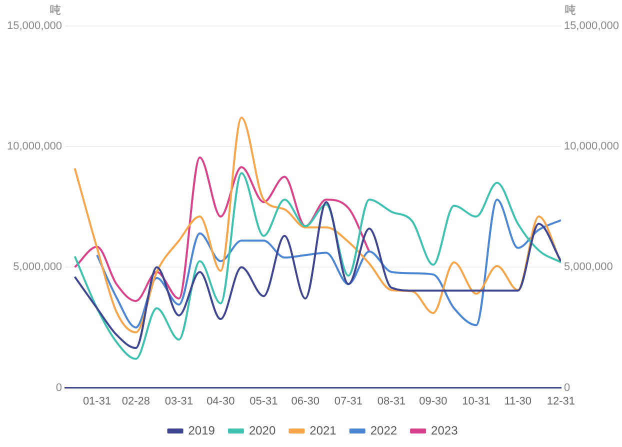  What do you see at coordinates (592, 146) in the screenshot?
I see `y2-tick-label: 10,000,000` at bounding box center [592, 146].